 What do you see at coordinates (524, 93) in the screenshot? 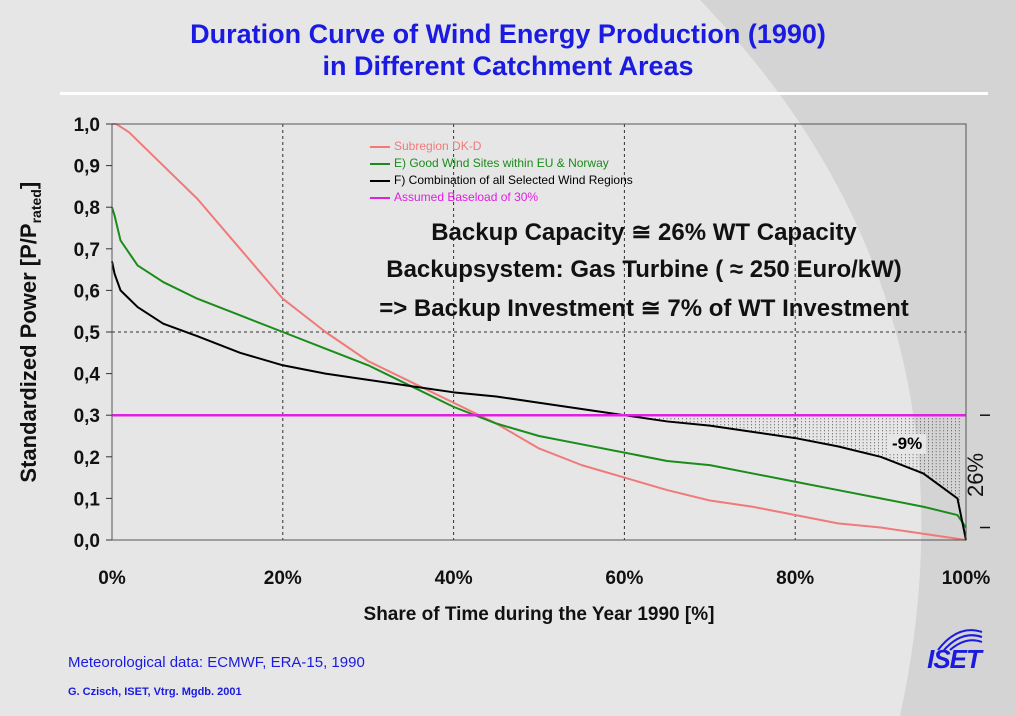
I see `title-divider` at bounding box center [524, 93].